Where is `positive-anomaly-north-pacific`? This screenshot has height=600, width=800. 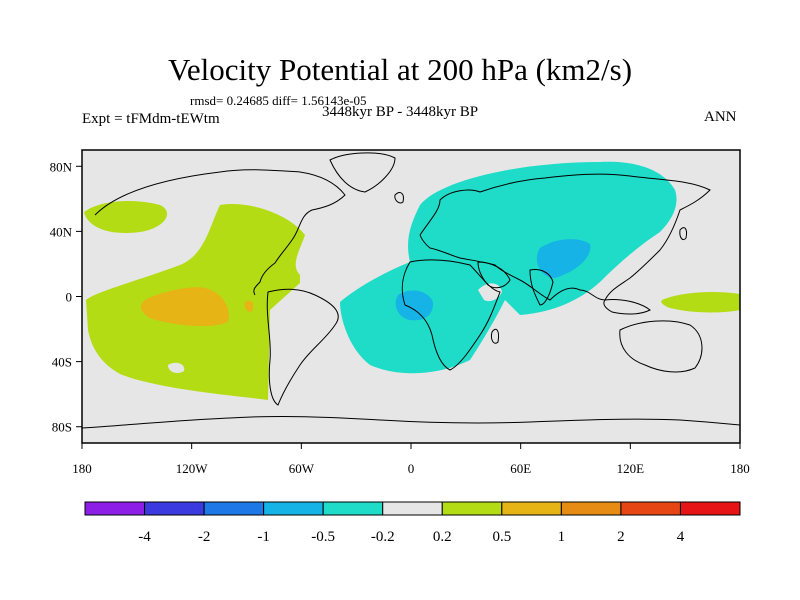
positive-anomaly-north-pacific is located at coordinates (126, 217).